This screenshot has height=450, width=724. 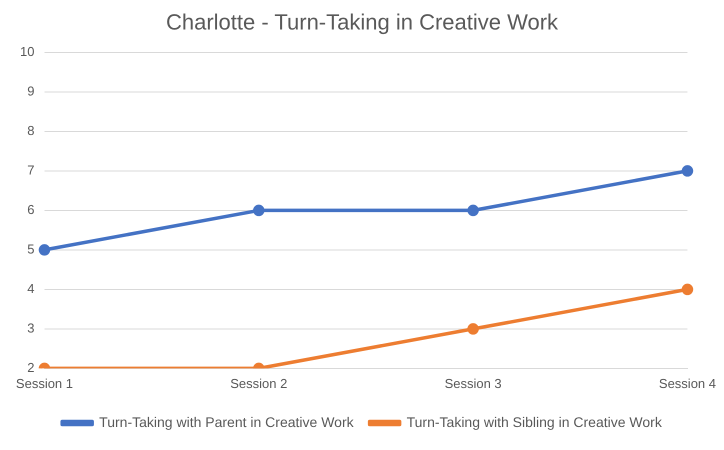 I want to click on y-tick-label: 10, so click(x=27, y=51).